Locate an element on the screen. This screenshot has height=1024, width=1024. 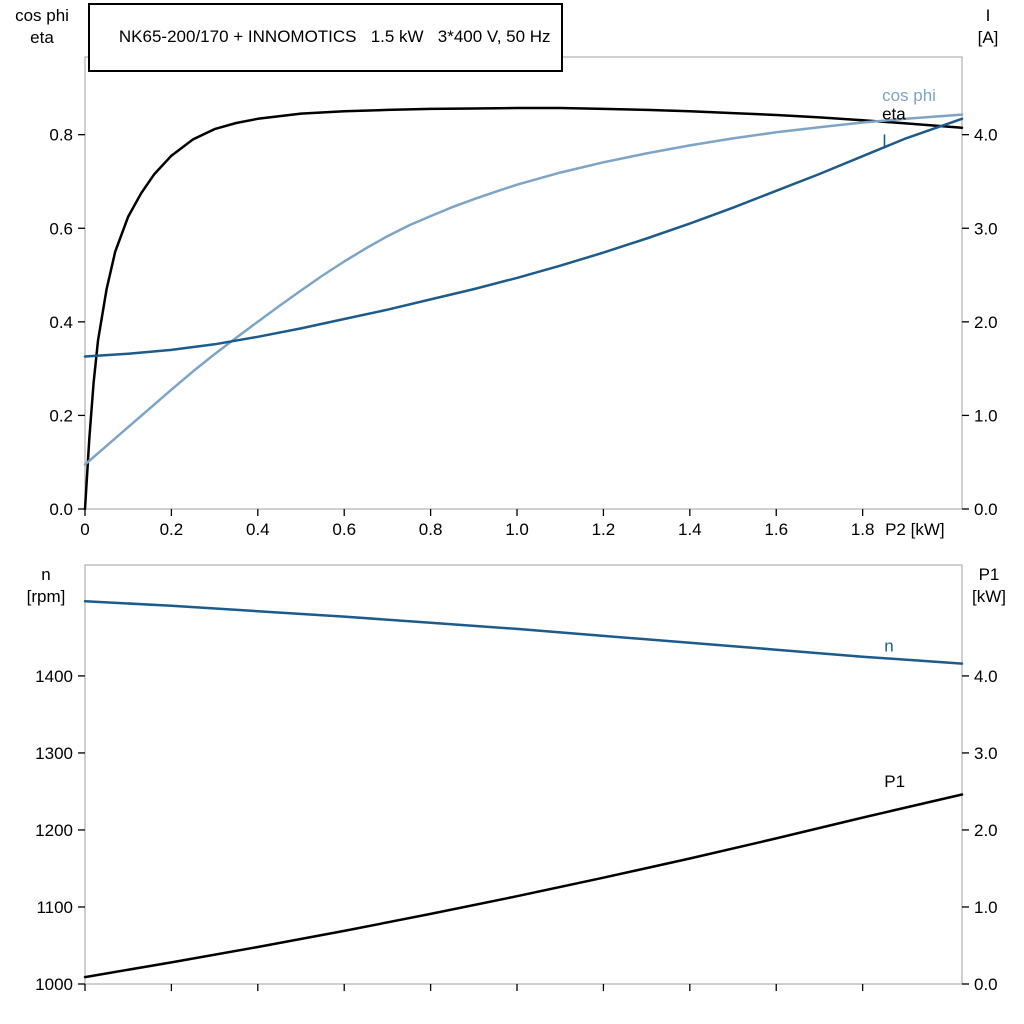
axis-title-line: P1 is located at coordinates (989, 574).